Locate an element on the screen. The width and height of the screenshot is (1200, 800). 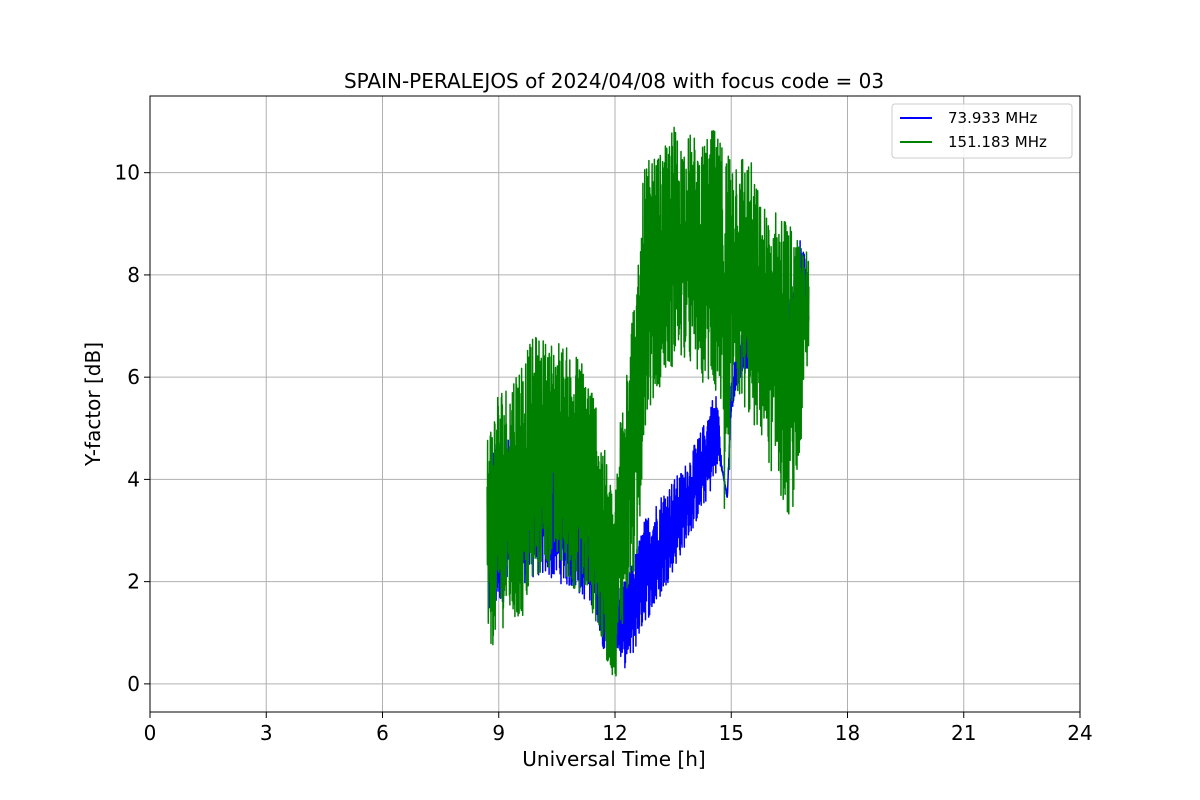
x-tick-label: 15 is located at coordinates (731, 733).